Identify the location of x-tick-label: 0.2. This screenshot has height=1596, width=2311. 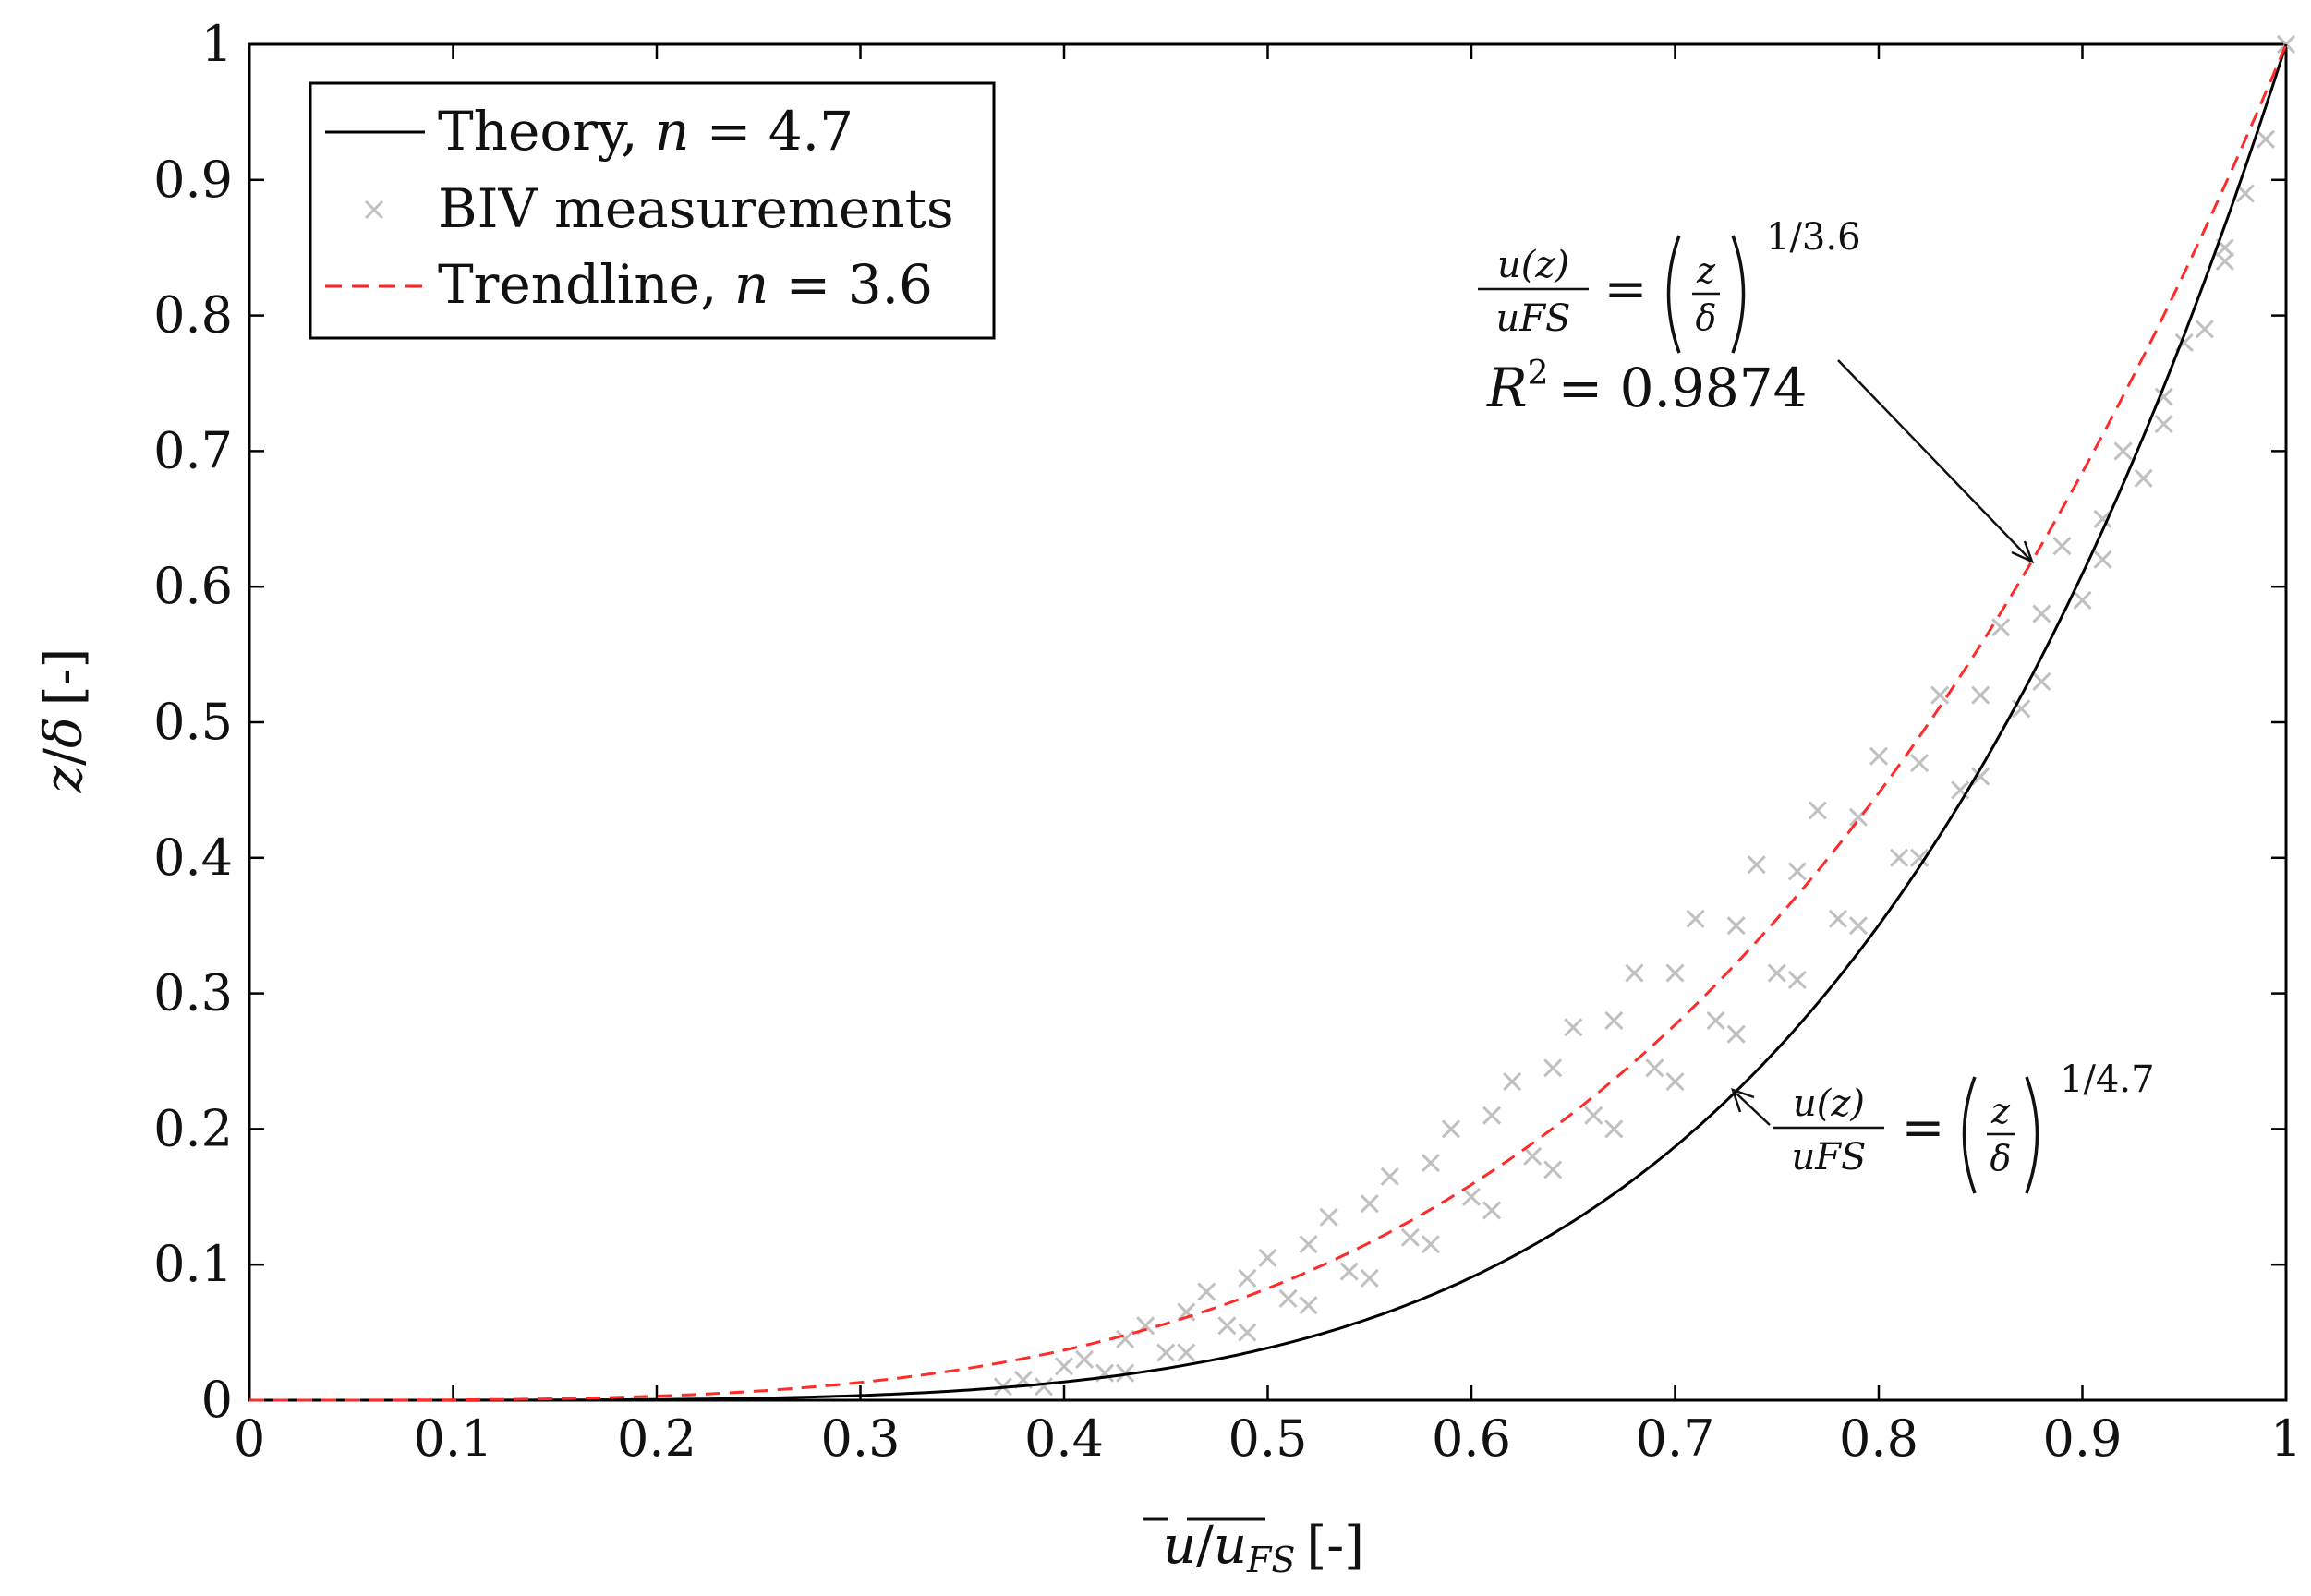
(656, 1438).